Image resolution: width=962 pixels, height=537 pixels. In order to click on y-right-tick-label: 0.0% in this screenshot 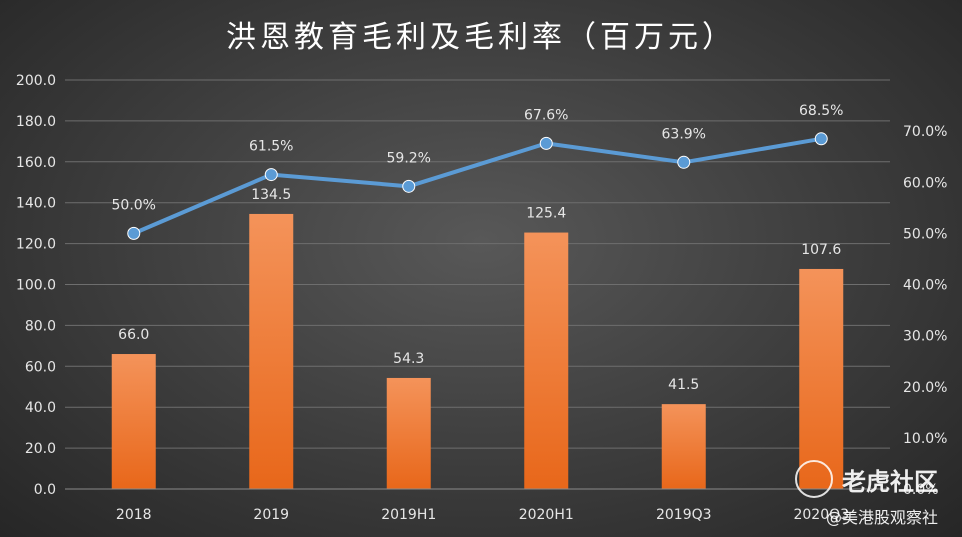, I will do `click(921, 490)`.